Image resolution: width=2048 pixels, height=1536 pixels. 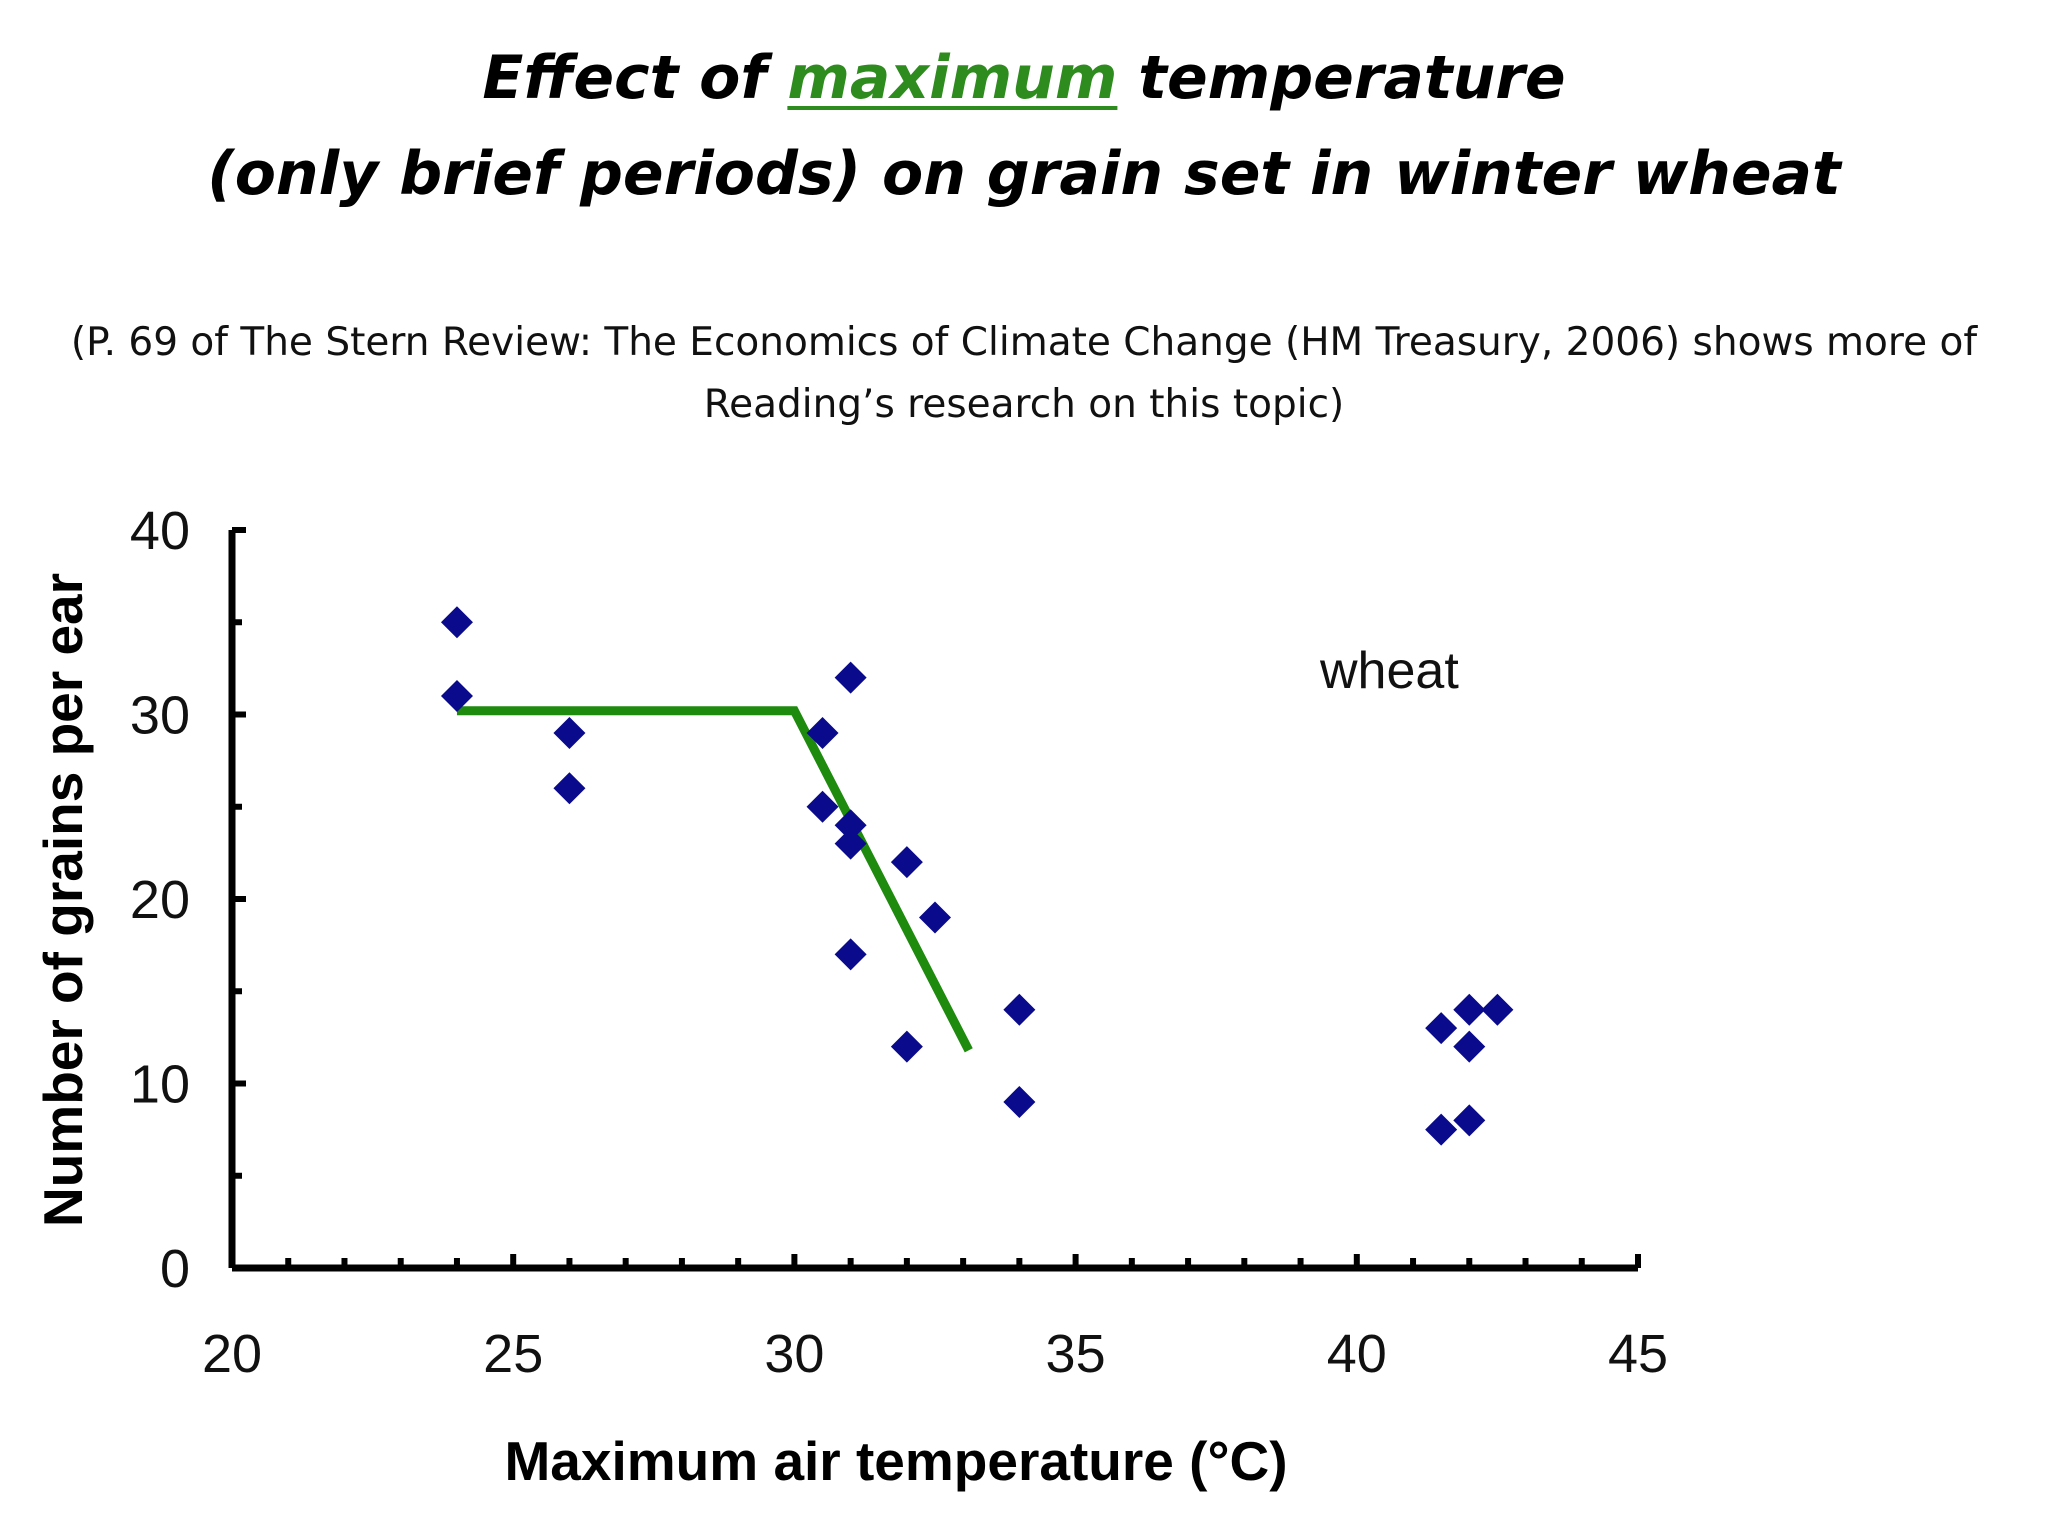 I want to click on x-tick-label: 25, so click(x=513, y=1354).